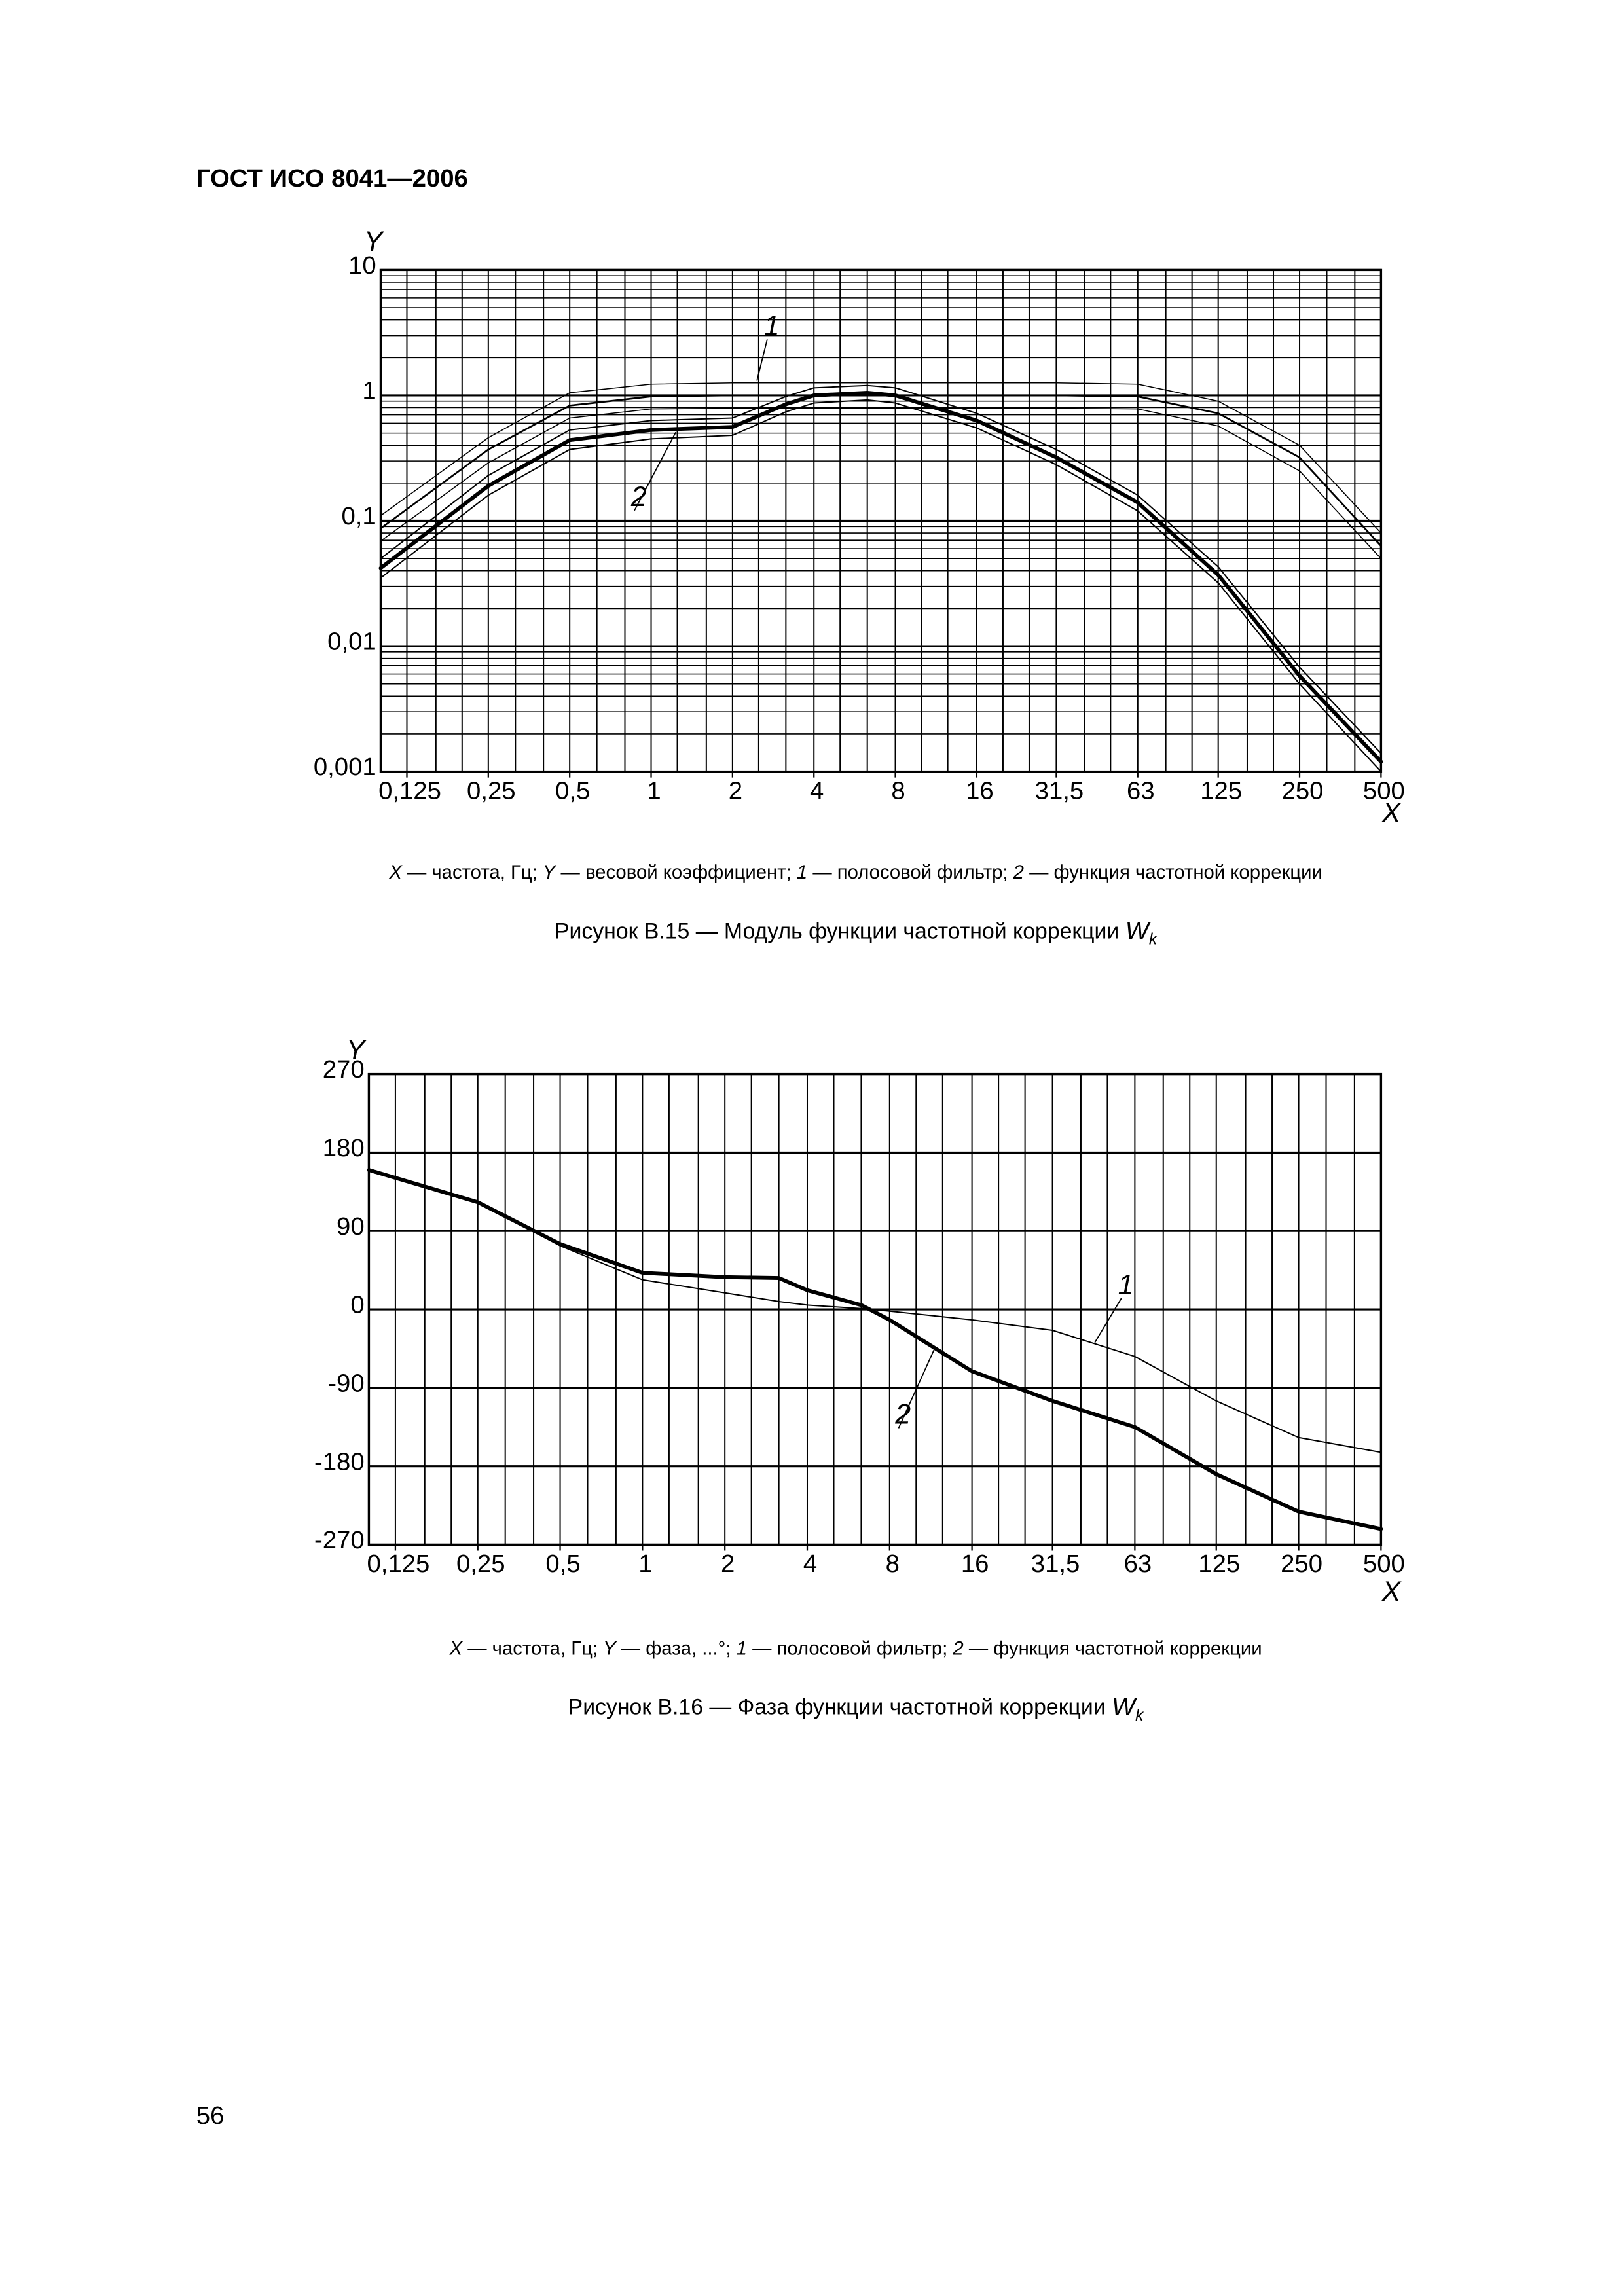  What do you see at coordinates (346, 1383) in the screenshot?
I see `y-tick-label: -90` at bounding box center [346, 1383].